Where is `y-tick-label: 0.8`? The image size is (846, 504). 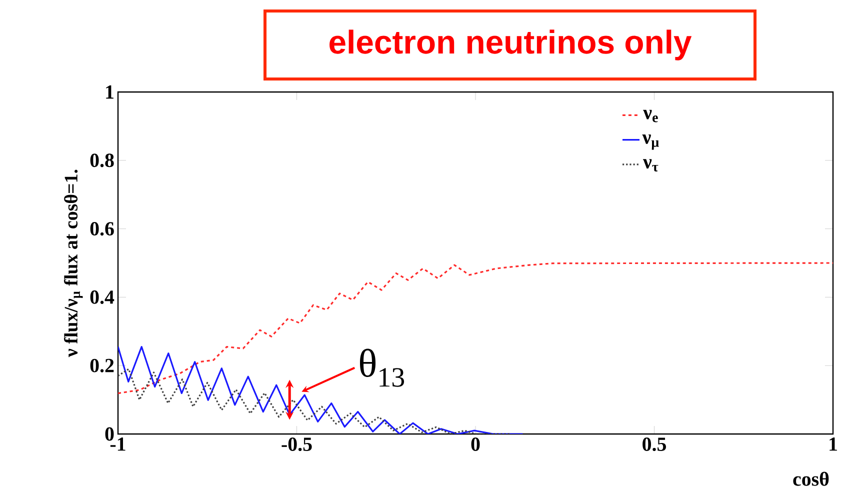
y-tick-label: 0.8 is located at coordinates (102, 161).